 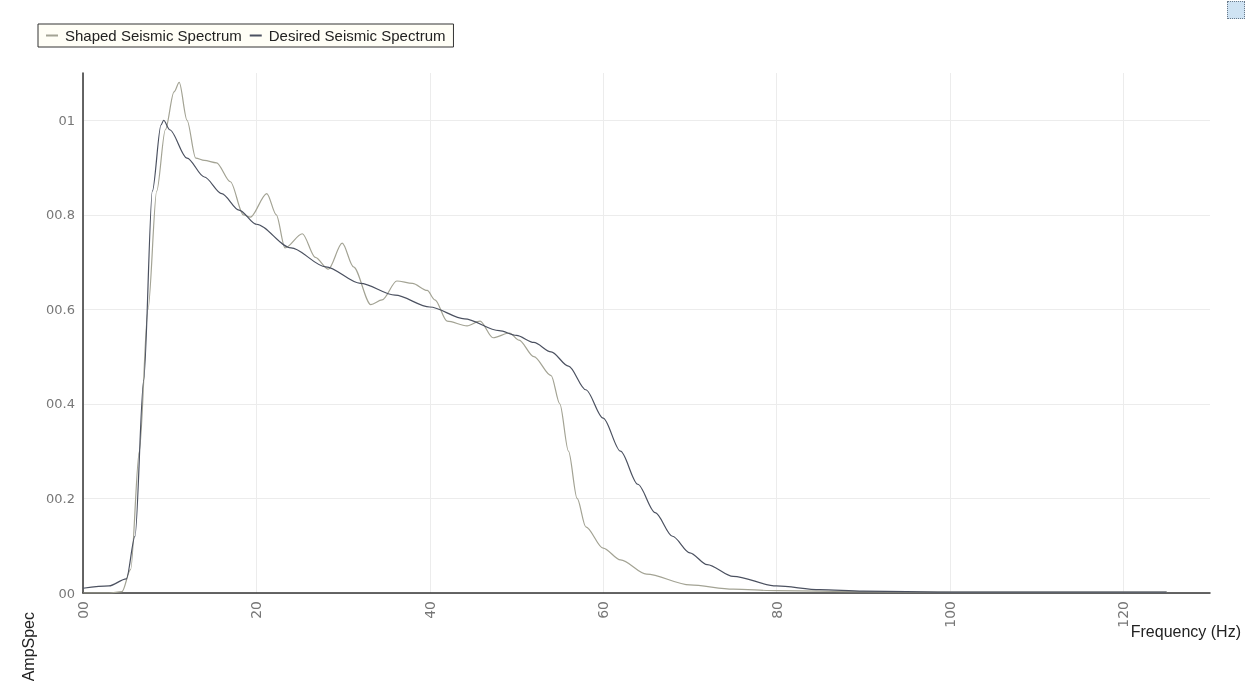 I want to click on x-tick-label: 60, so click(x=603, y=610).